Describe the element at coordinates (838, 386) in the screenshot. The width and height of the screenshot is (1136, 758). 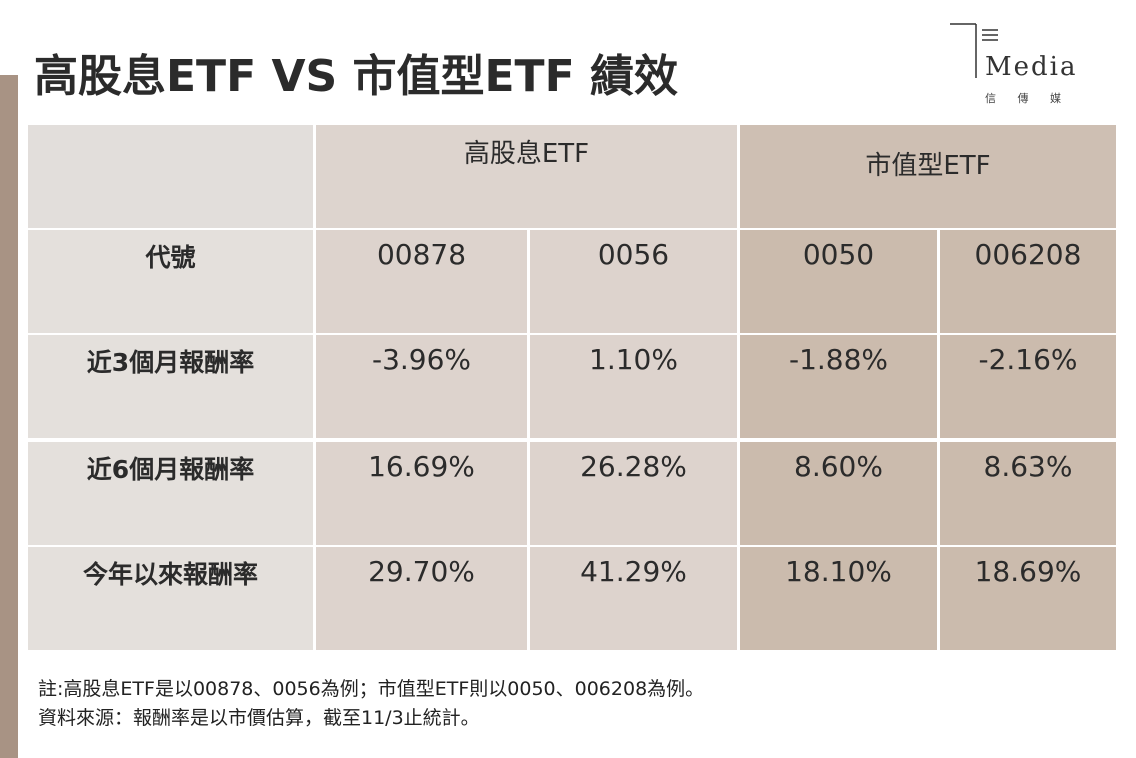
I see `table-cell: -1.88%` at that location.